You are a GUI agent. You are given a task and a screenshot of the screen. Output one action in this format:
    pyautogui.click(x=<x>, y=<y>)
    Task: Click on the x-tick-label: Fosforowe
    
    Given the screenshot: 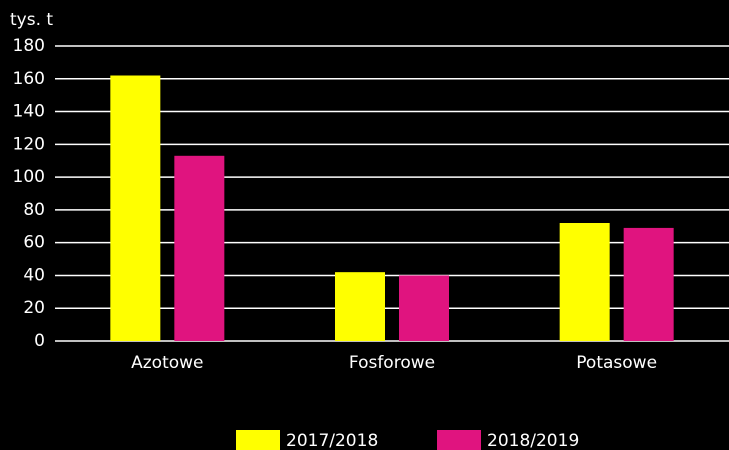 What is the action you would take?
    pyautogui.click(x=392, y=363)
    